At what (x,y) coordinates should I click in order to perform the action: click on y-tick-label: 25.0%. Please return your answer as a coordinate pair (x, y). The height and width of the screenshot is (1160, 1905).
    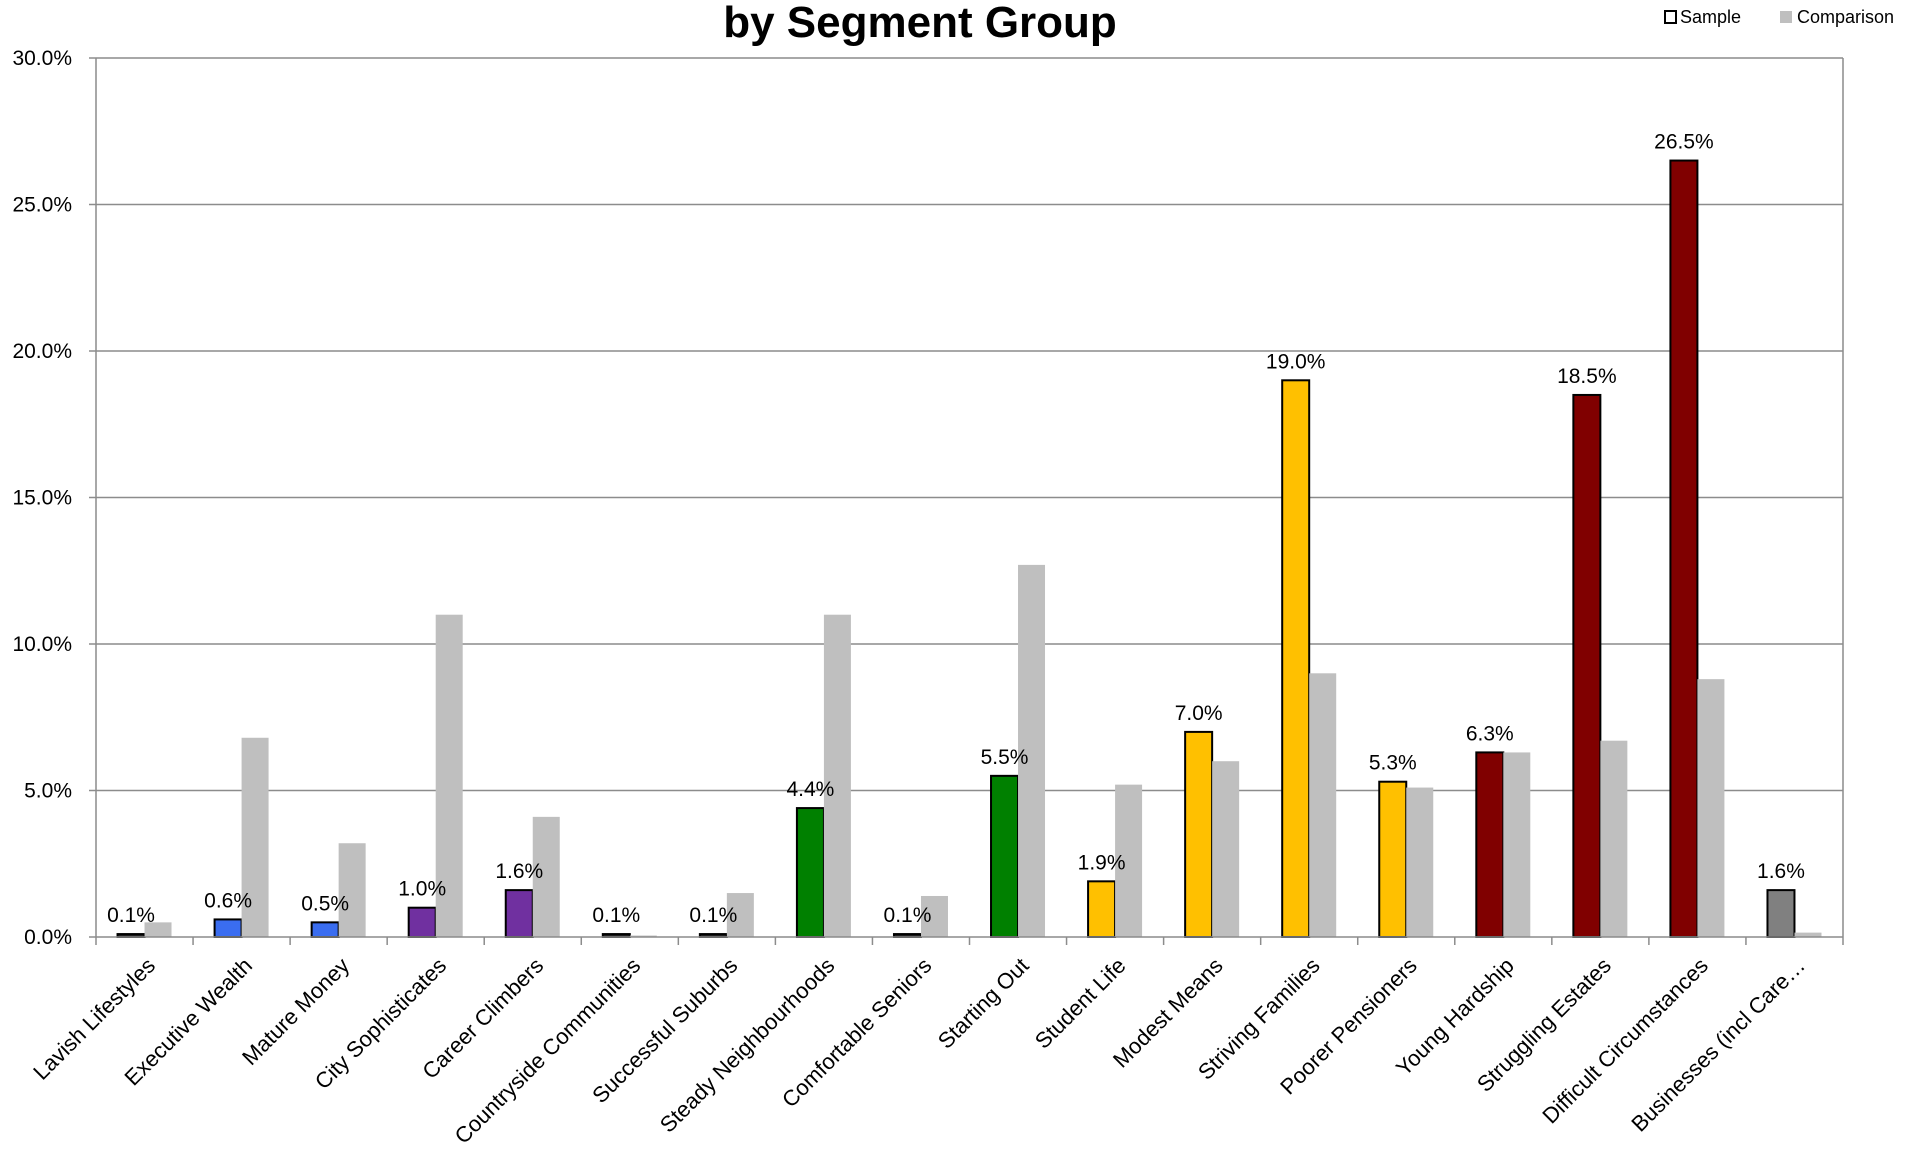
    Looking at the image, I should click on (42, 205).